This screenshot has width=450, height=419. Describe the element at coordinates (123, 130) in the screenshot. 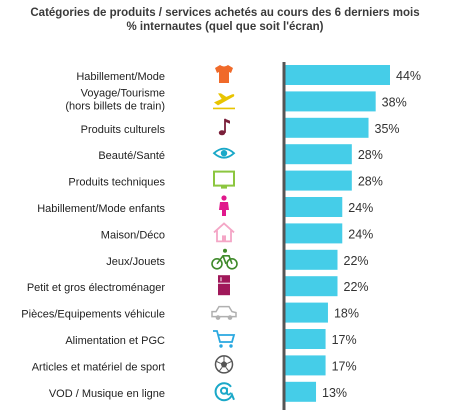

I see `category-label: Produits culturels` at that location.